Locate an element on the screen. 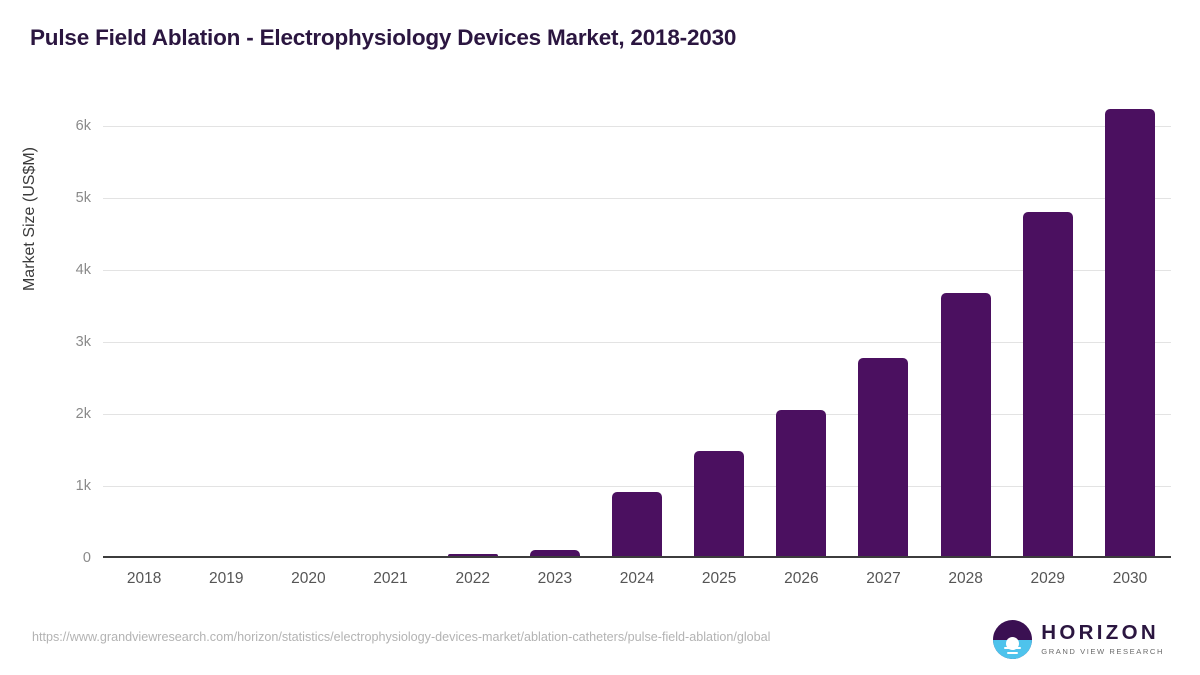 This screenshot has height=675, width=1200. bar-2027 is located at coordinates (883, 457).